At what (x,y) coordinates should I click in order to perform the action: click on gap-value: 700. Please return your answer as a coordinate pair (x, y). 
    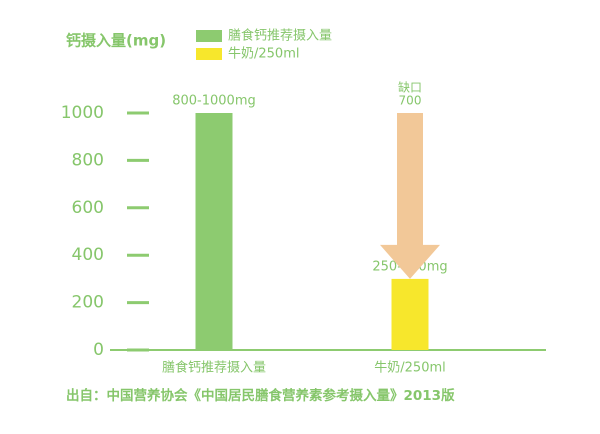
    Looking at the image, I should click on (410, 101).